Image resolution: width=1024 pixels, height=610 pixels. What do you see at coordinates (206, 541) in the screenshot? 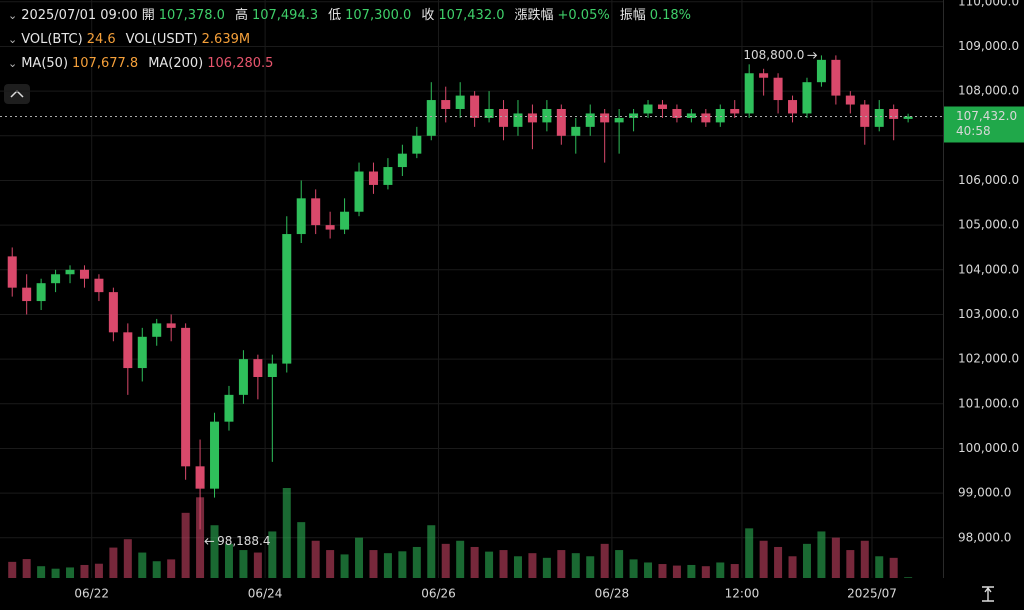
I see `low-arrow-head` at bounding box center [206, 541].